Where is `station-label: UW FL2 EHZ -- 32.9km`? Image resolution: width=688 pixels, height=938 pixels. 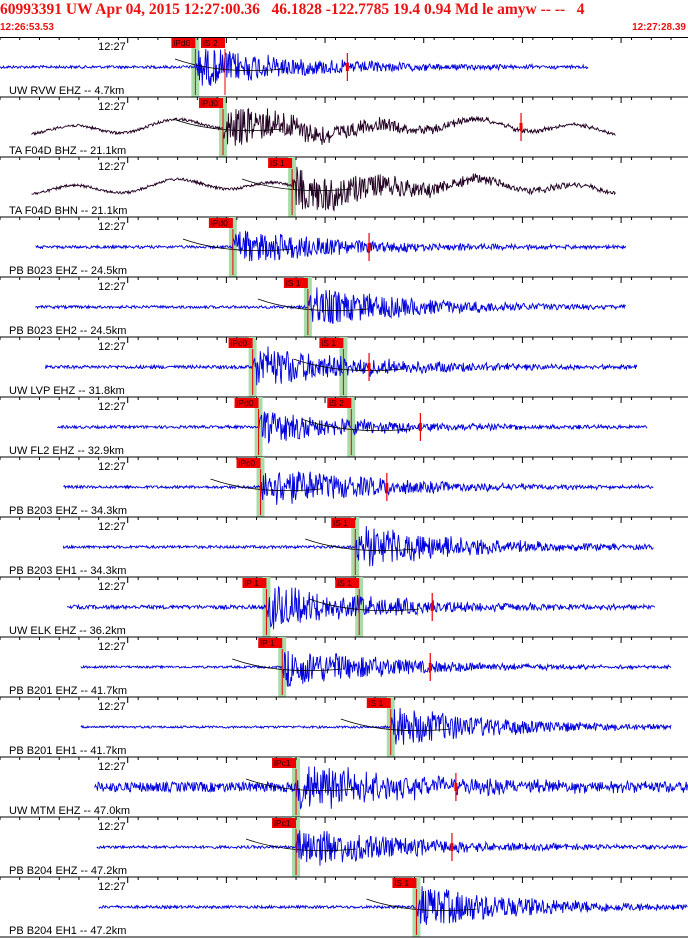 station-label: UW FL2 EHZ -- 32.9km is located at coordinates (66, 451).